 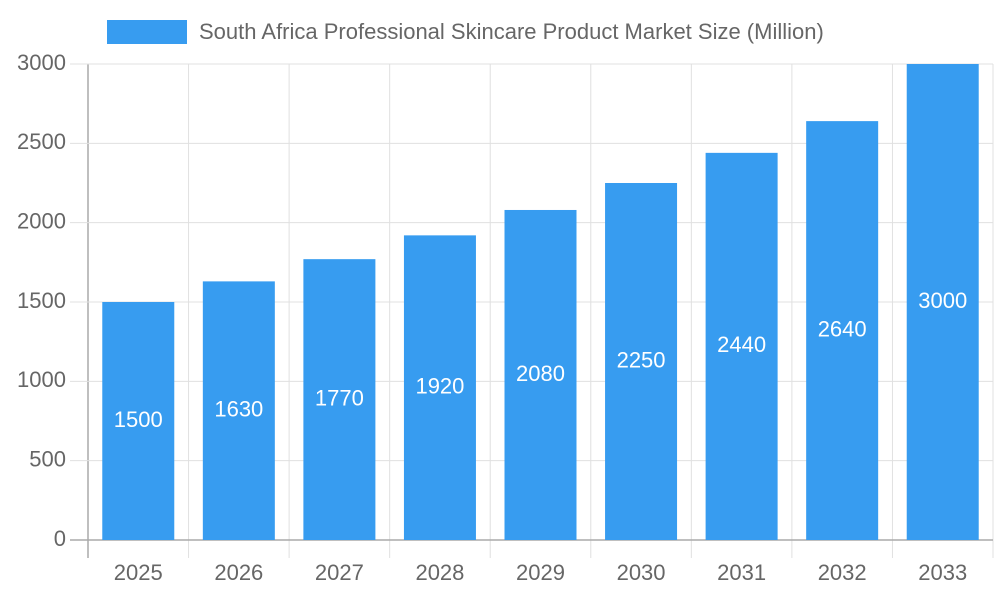 I want to click on y-tick-label: 0, so click(x=60, y=538).